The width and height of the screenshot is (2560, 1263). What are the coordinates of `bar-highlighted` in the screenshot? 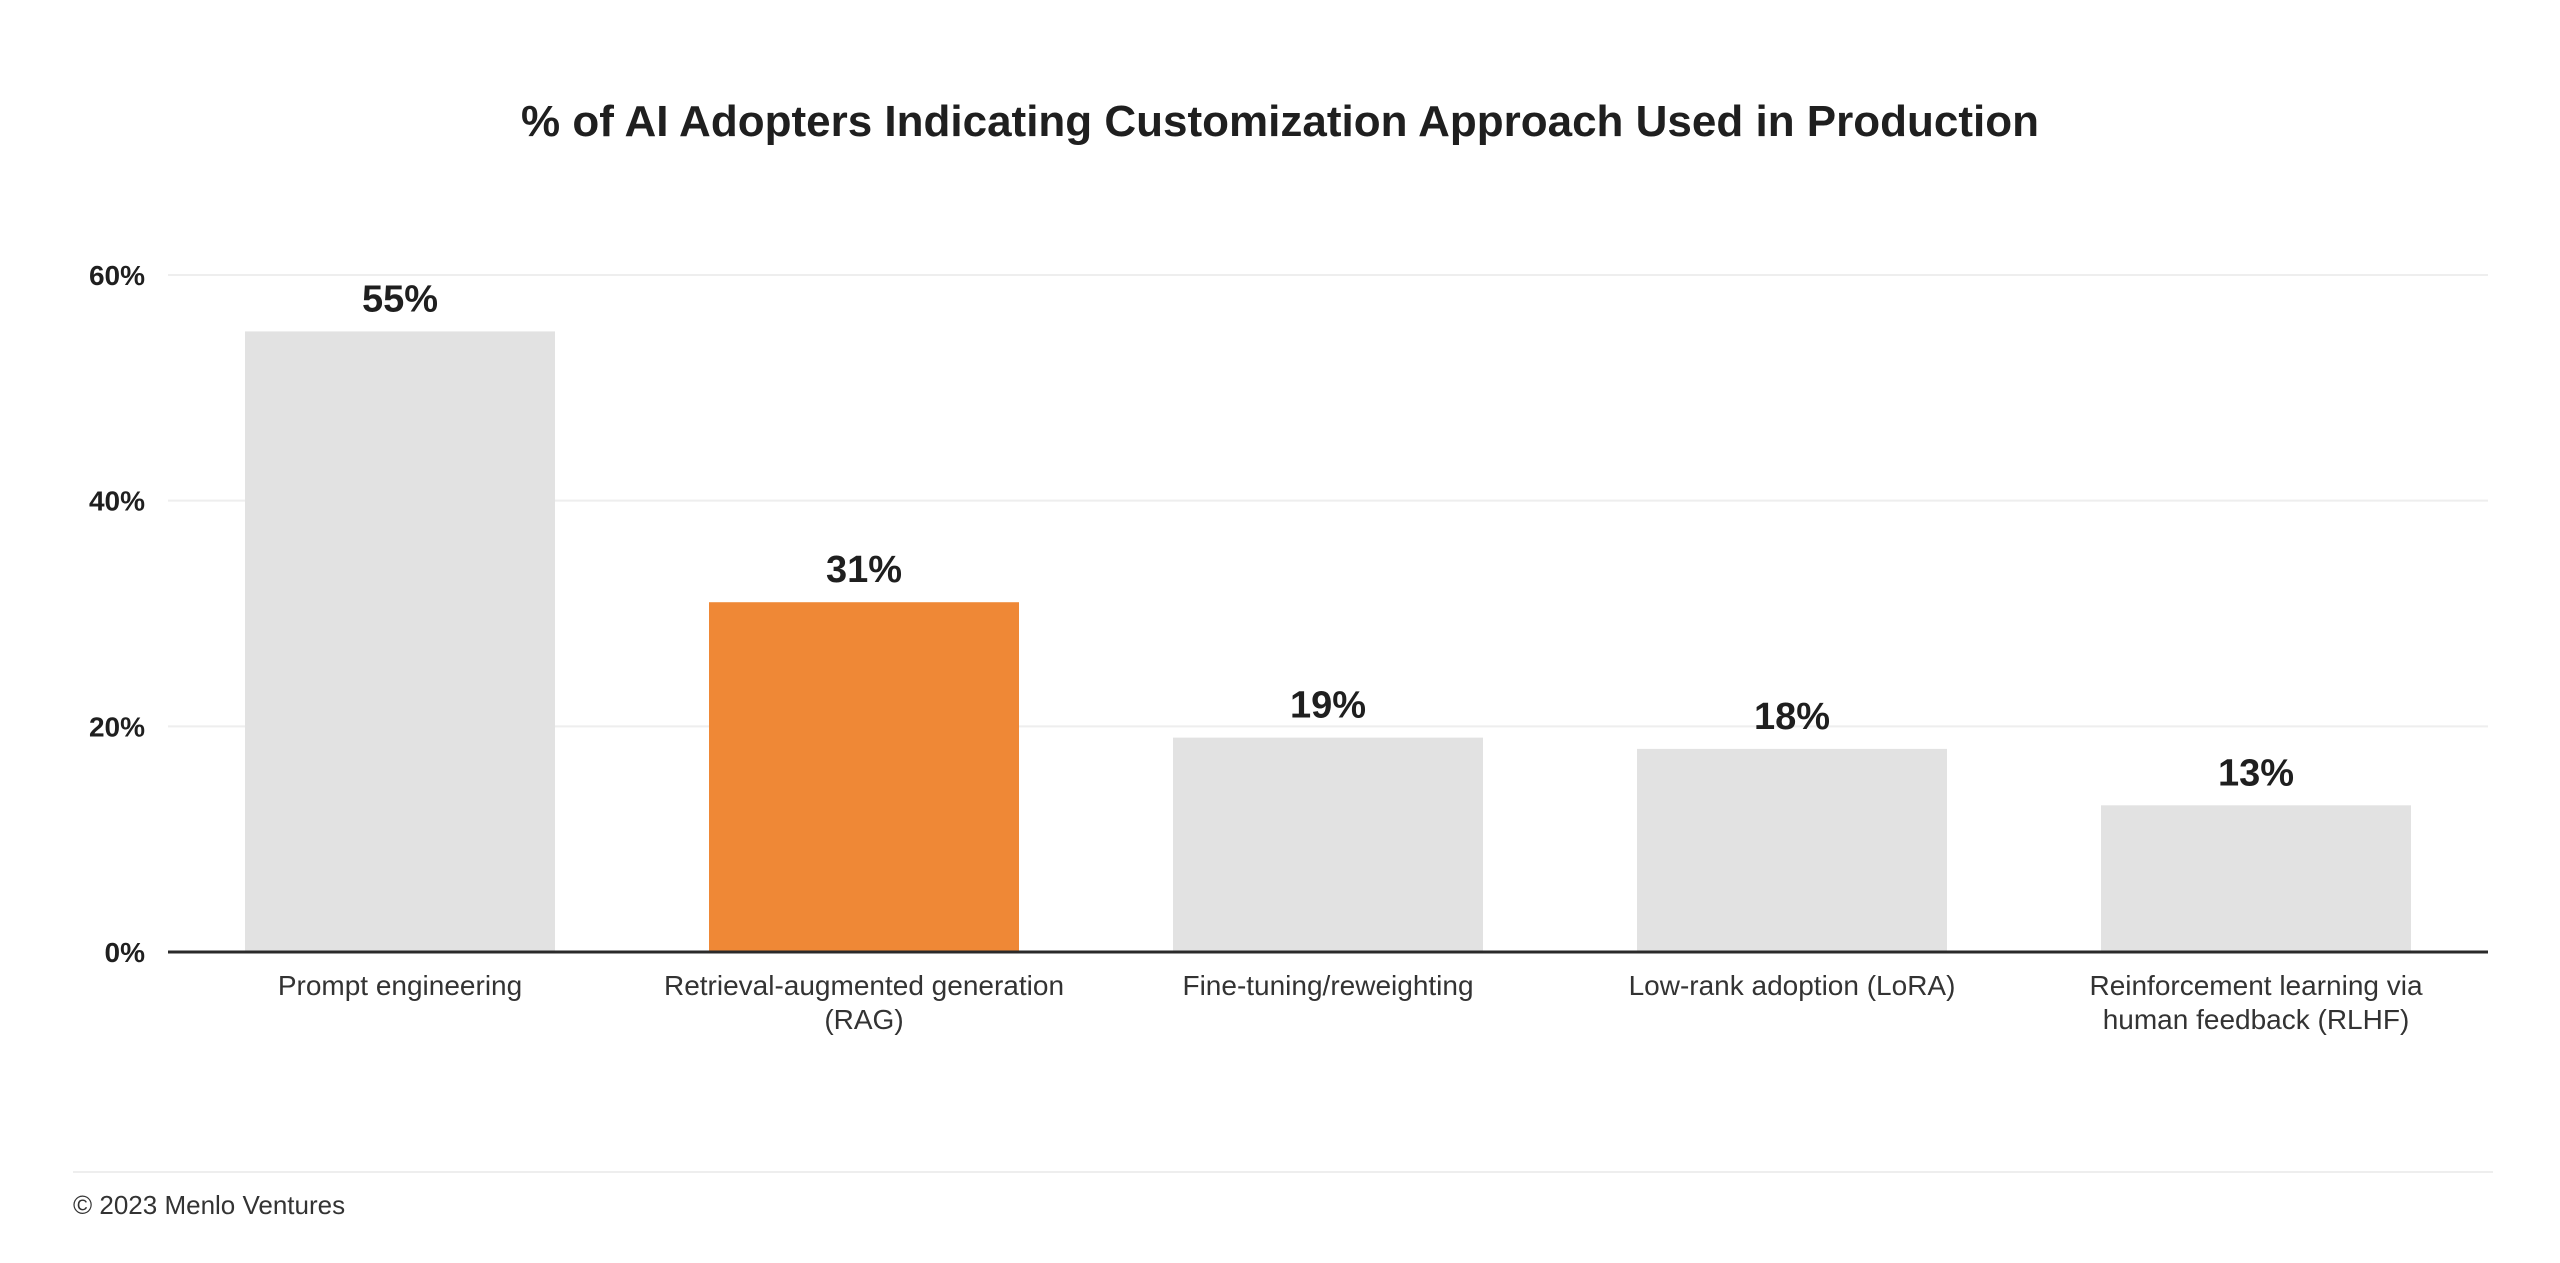 It's located at (864, 777).